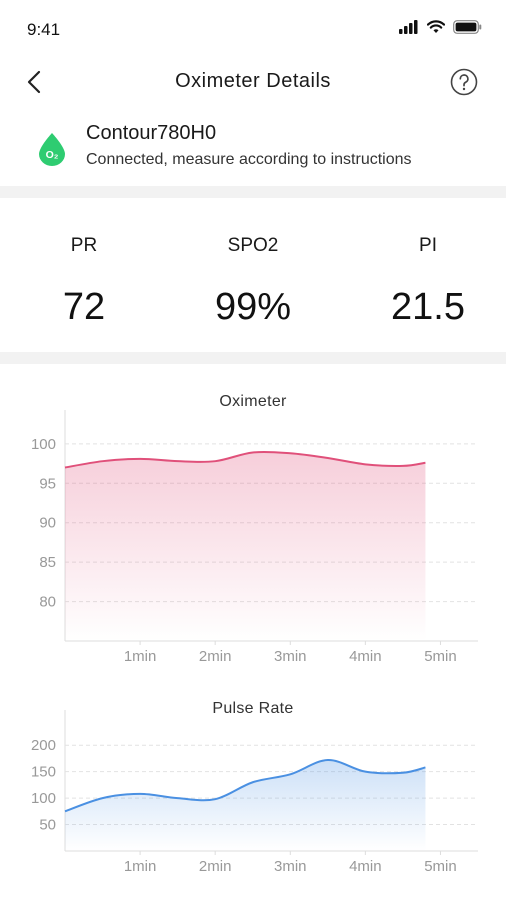 The height and width of the screenshot is (900, 506). Describe the element at coordinates (44, 29) in the screenshot. I see `status-time: 9:41` at that location.